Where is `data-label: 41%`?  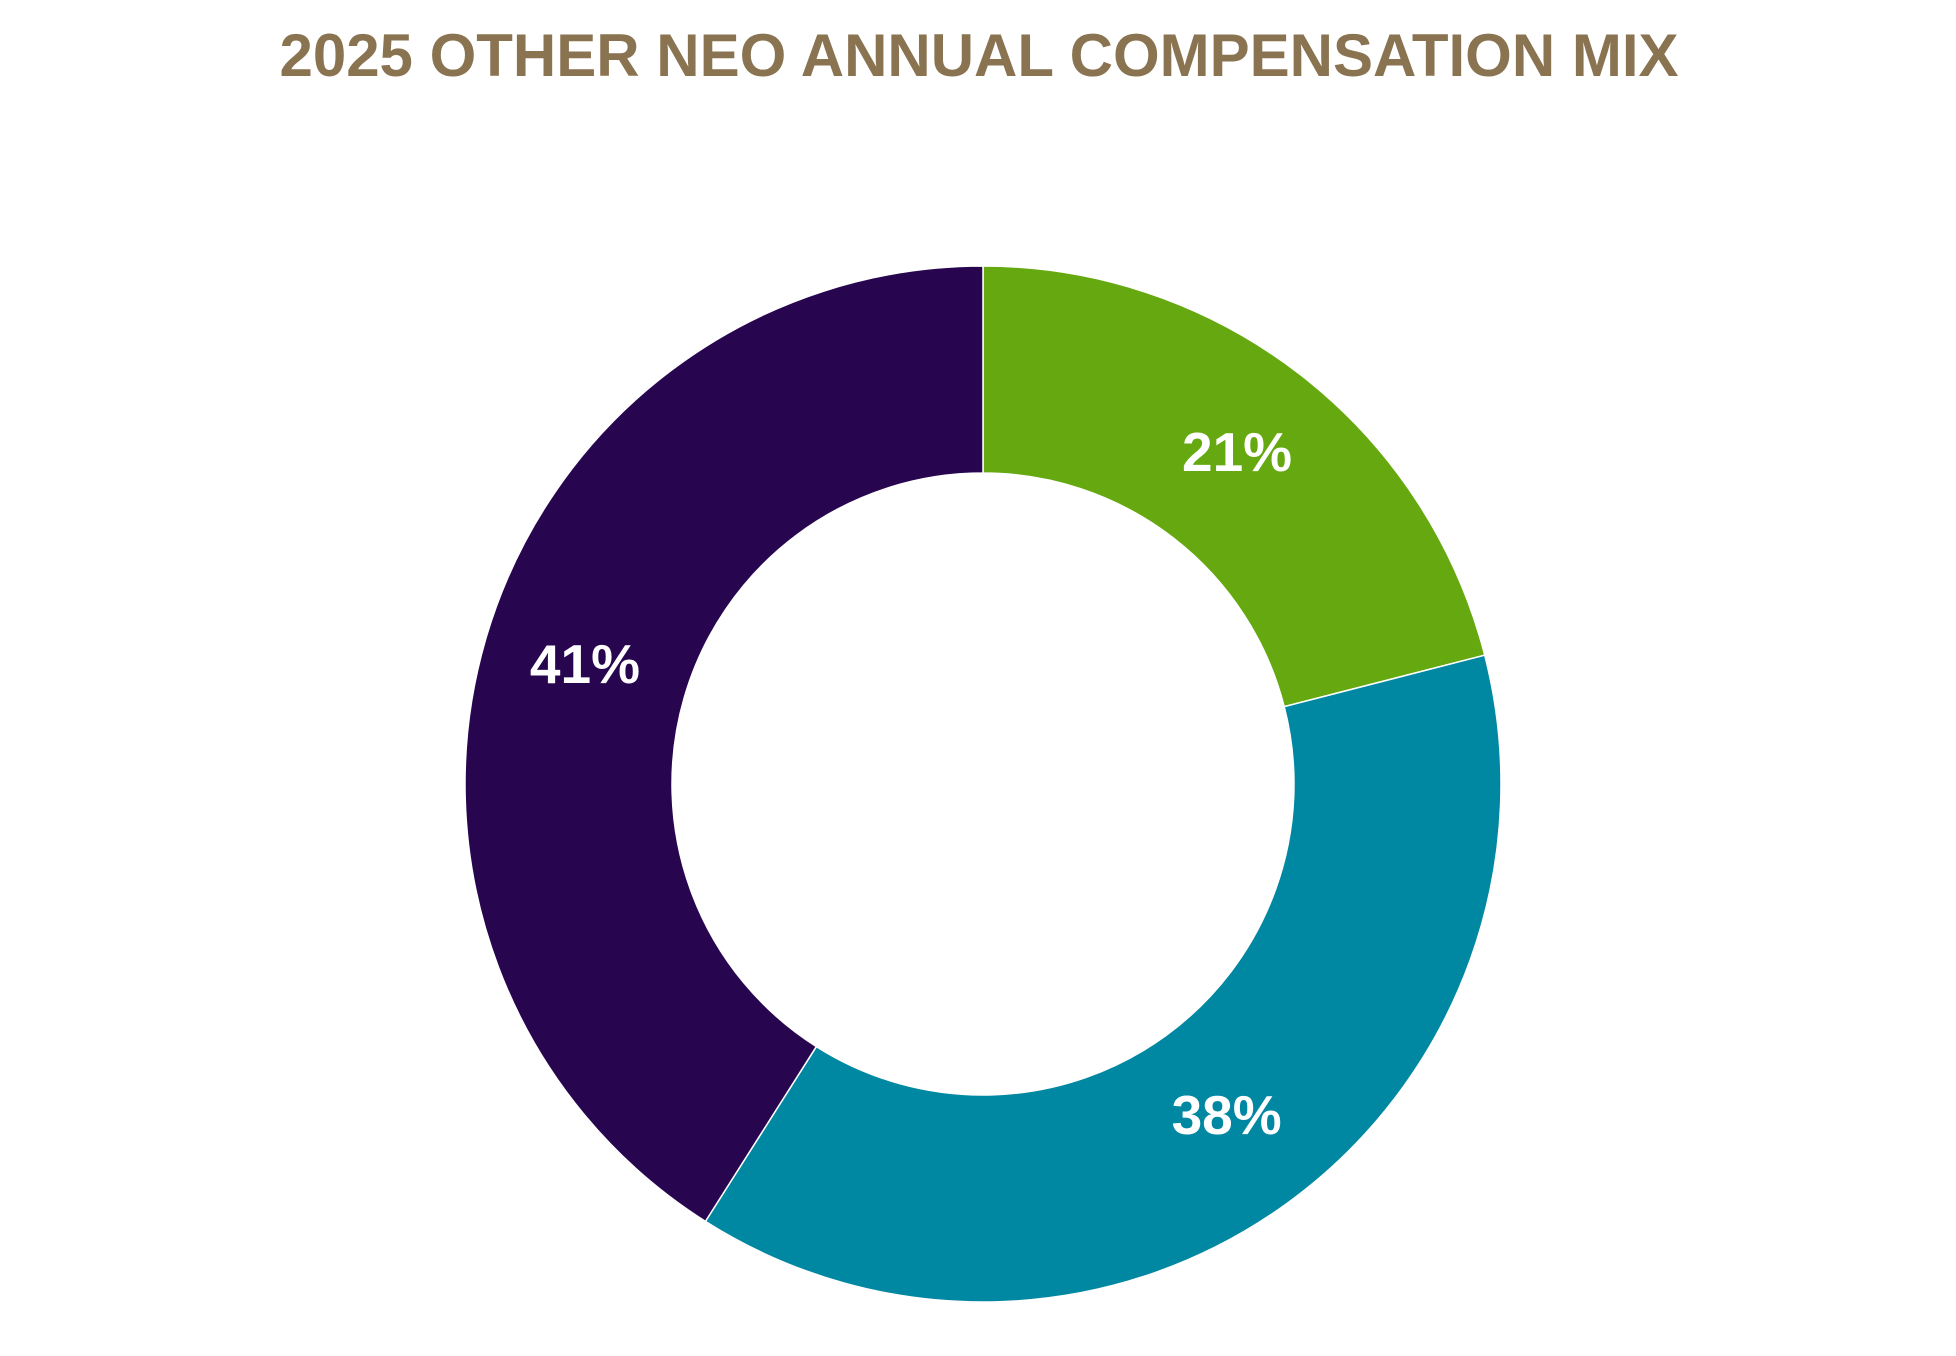
data-label: 41% is located at coordinates (585, 664).